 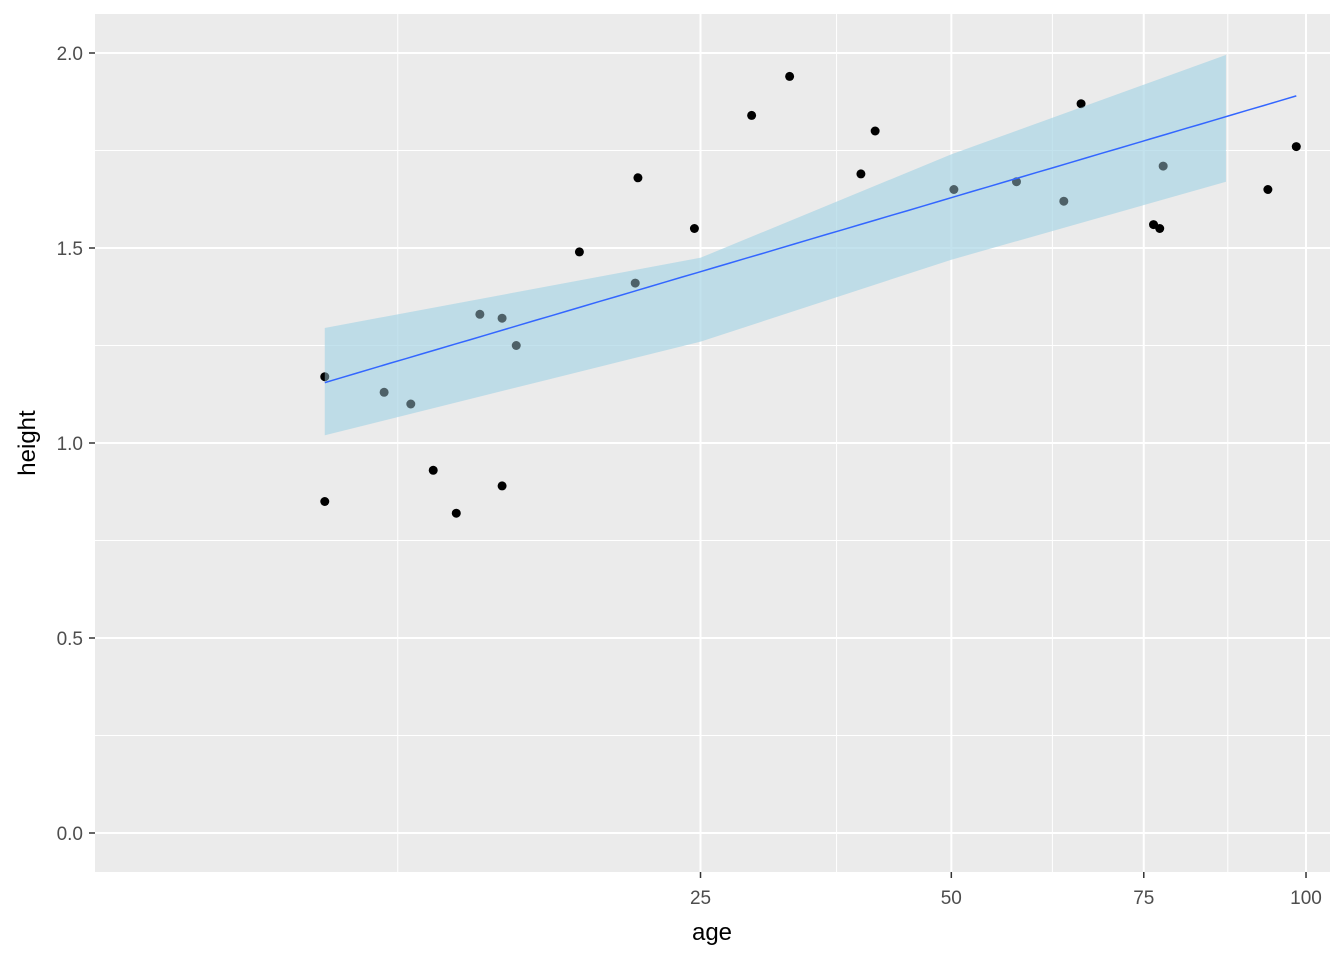 I want to click on x-tick-label: 25, so click(x=700, y=898).